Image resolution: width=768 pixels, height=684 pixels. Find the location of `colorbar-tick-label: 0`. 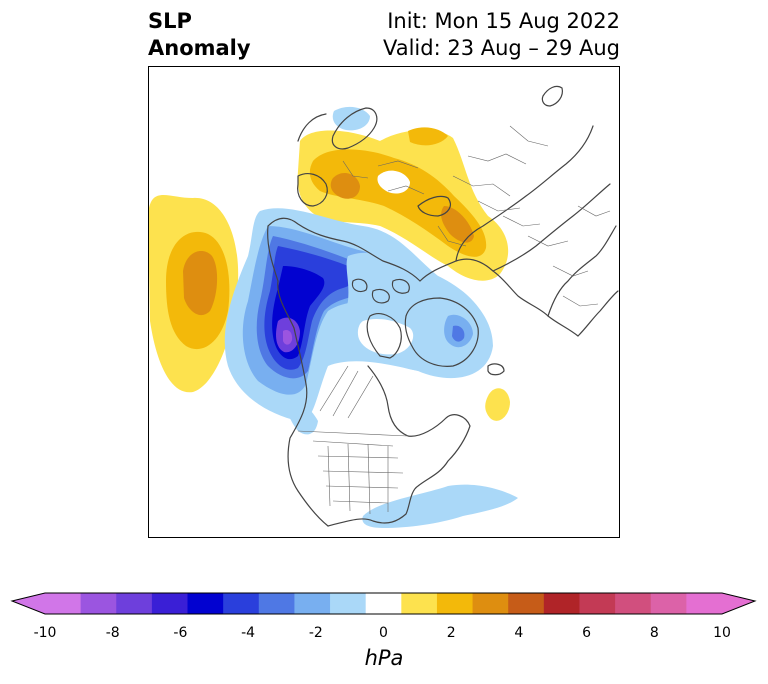

colorbar-tick-label: 0 is located at coordinates (383, 633).